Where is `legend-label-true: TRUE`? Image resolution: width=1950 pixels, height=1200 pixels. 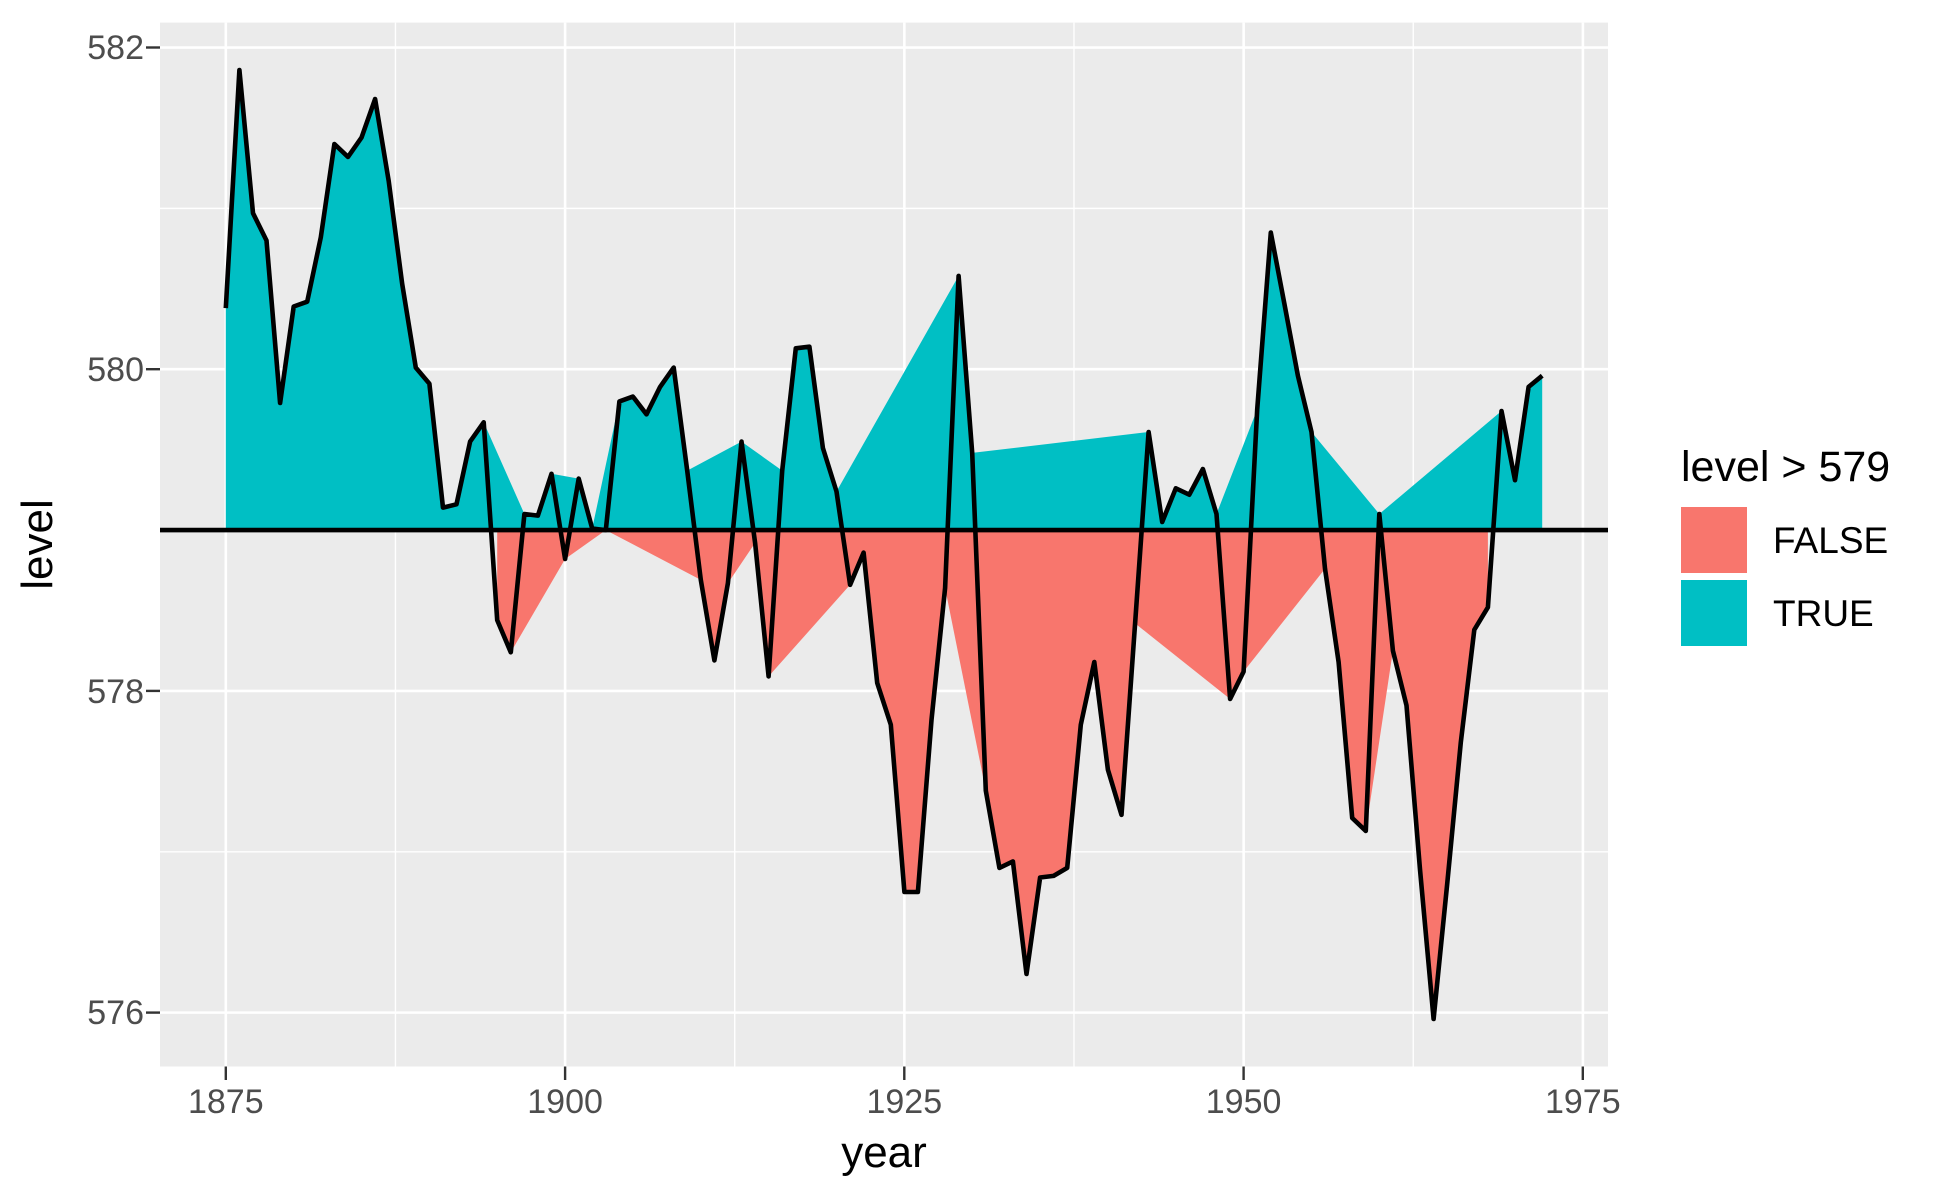
legend-label-true: TRUE is located at coordinates (1823, 613).